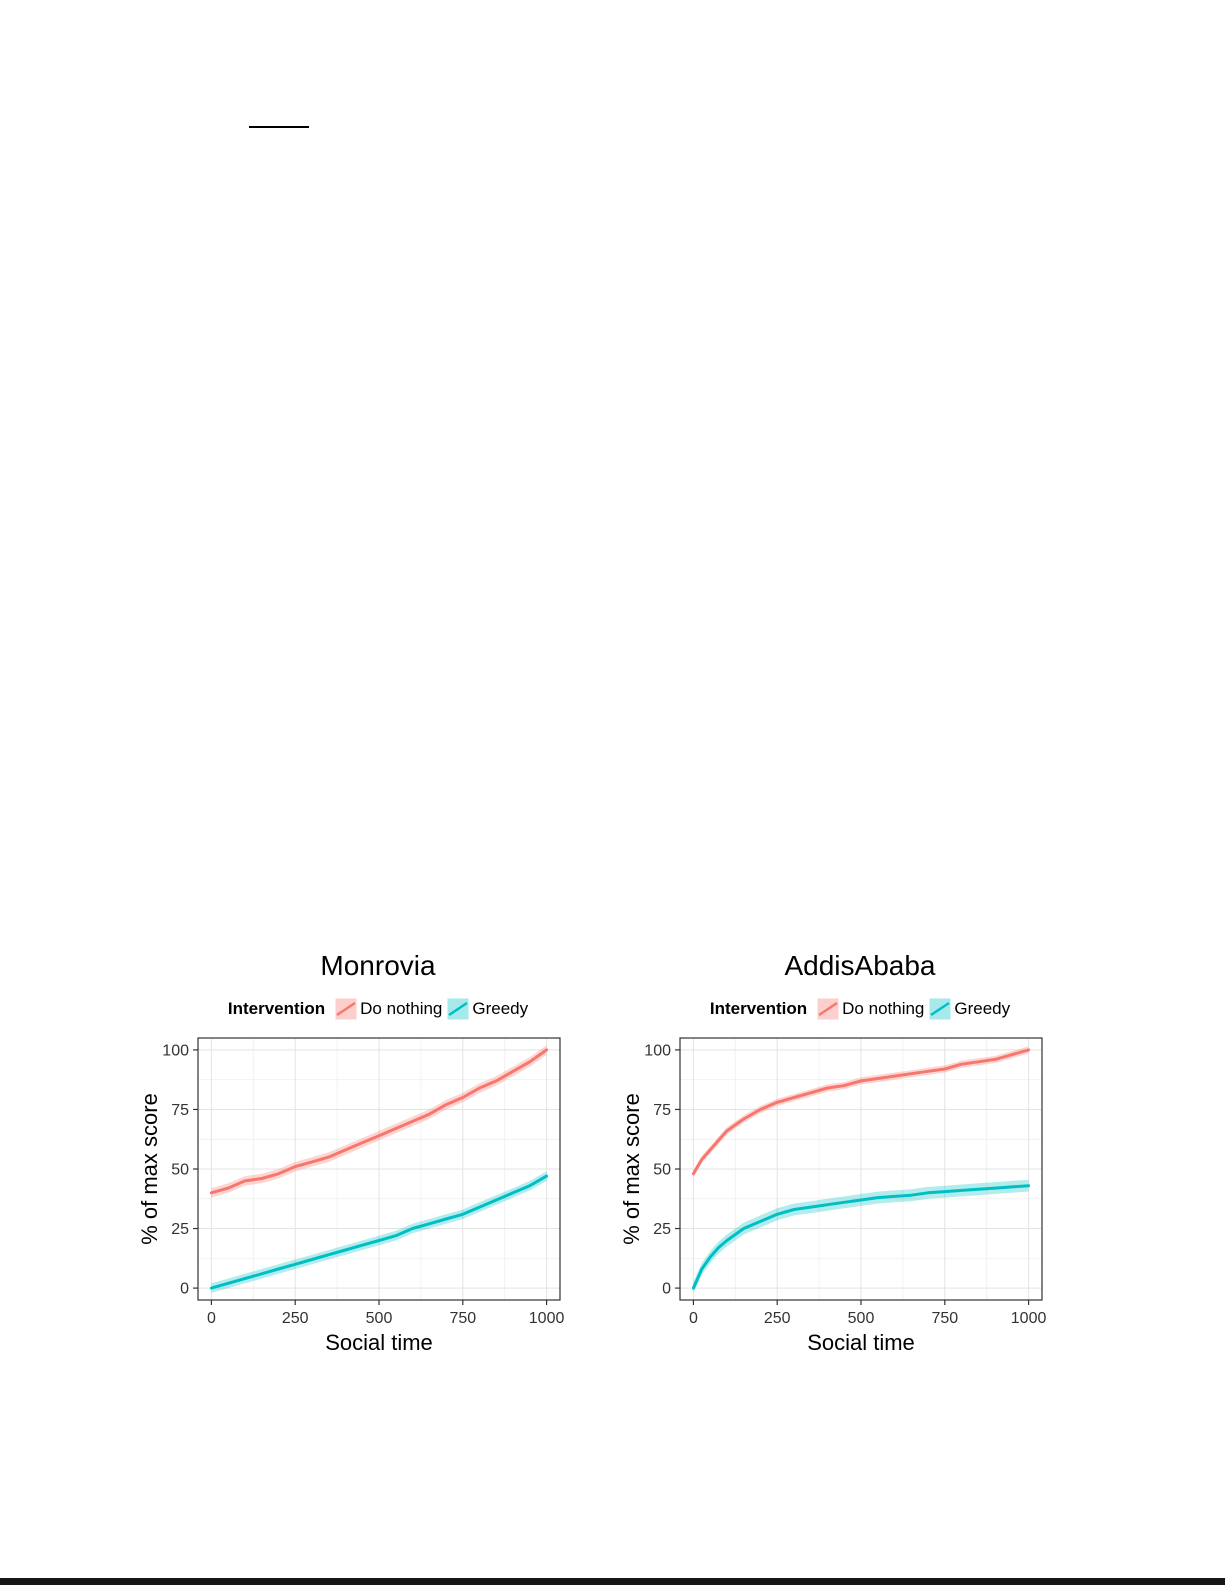 This screenshot has height=1585, width=1225. Describe the element at coordinates (378, 965) in the screenshot. I see `chart-title: Monrovia` at that location.